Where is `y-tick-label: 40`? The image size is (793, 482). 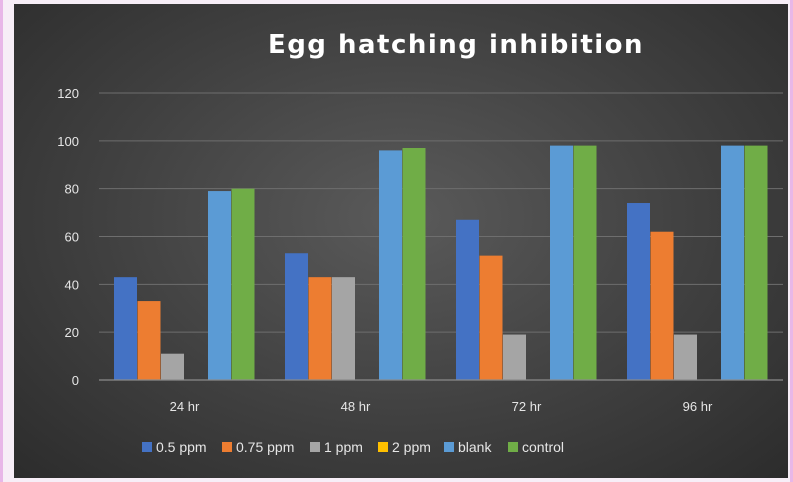 y-tick-label: 40 is located at coordinates (72, 284).